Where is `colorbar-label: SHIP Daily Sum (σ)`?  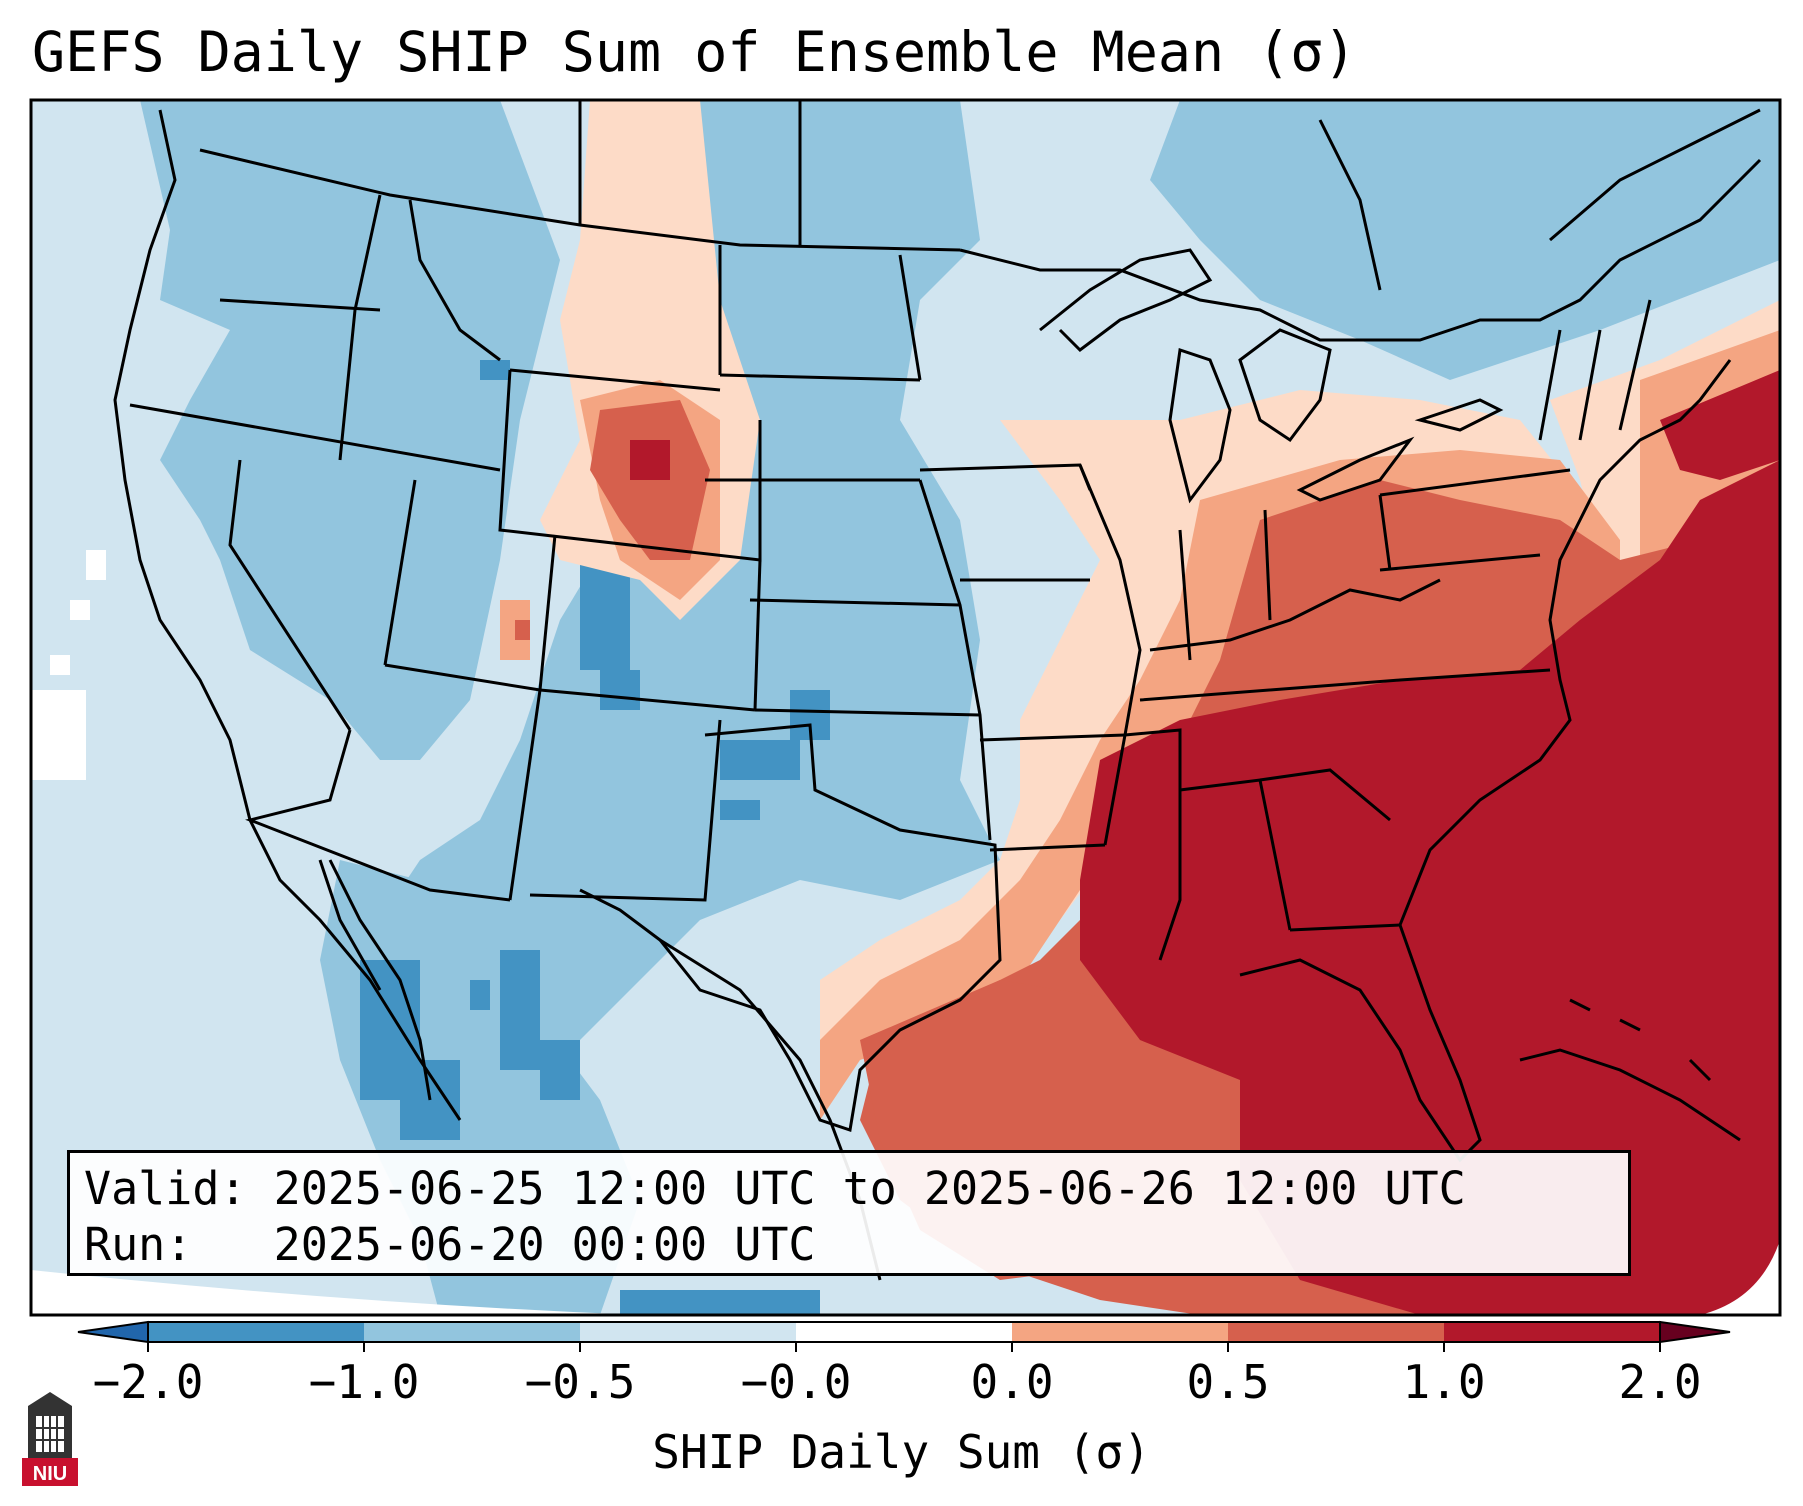 colorbar-label: SHIP Daily Sum (σ) is located at coordinates (901, 1452).